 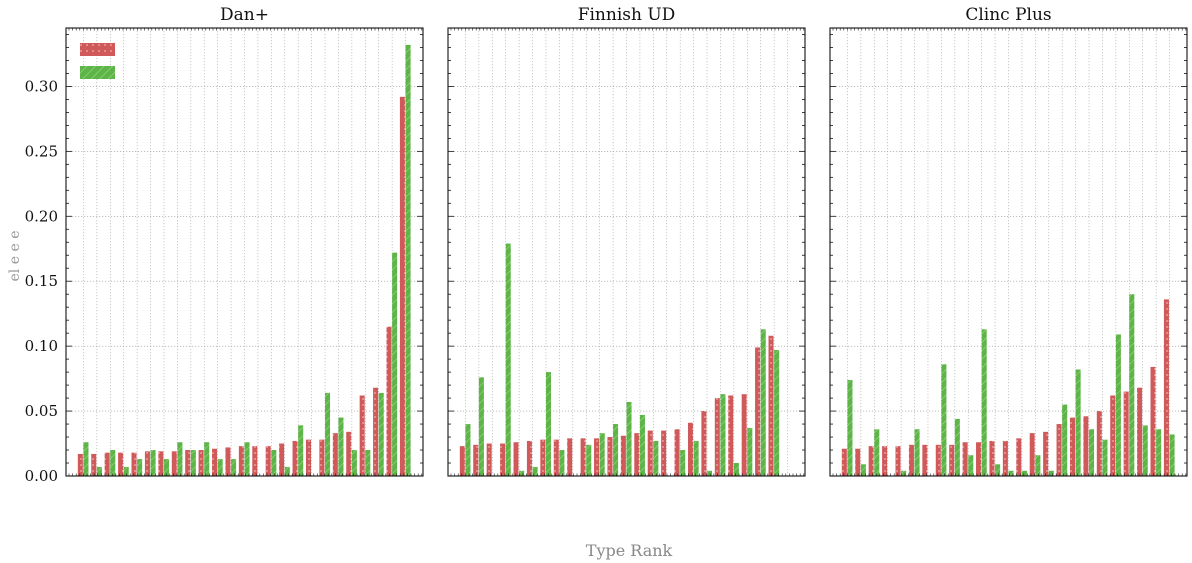 What do you see at coordinates (41, 411) in the screenshot?
I see `y-tick-label: 0.05` at bounding box center [41, 411].